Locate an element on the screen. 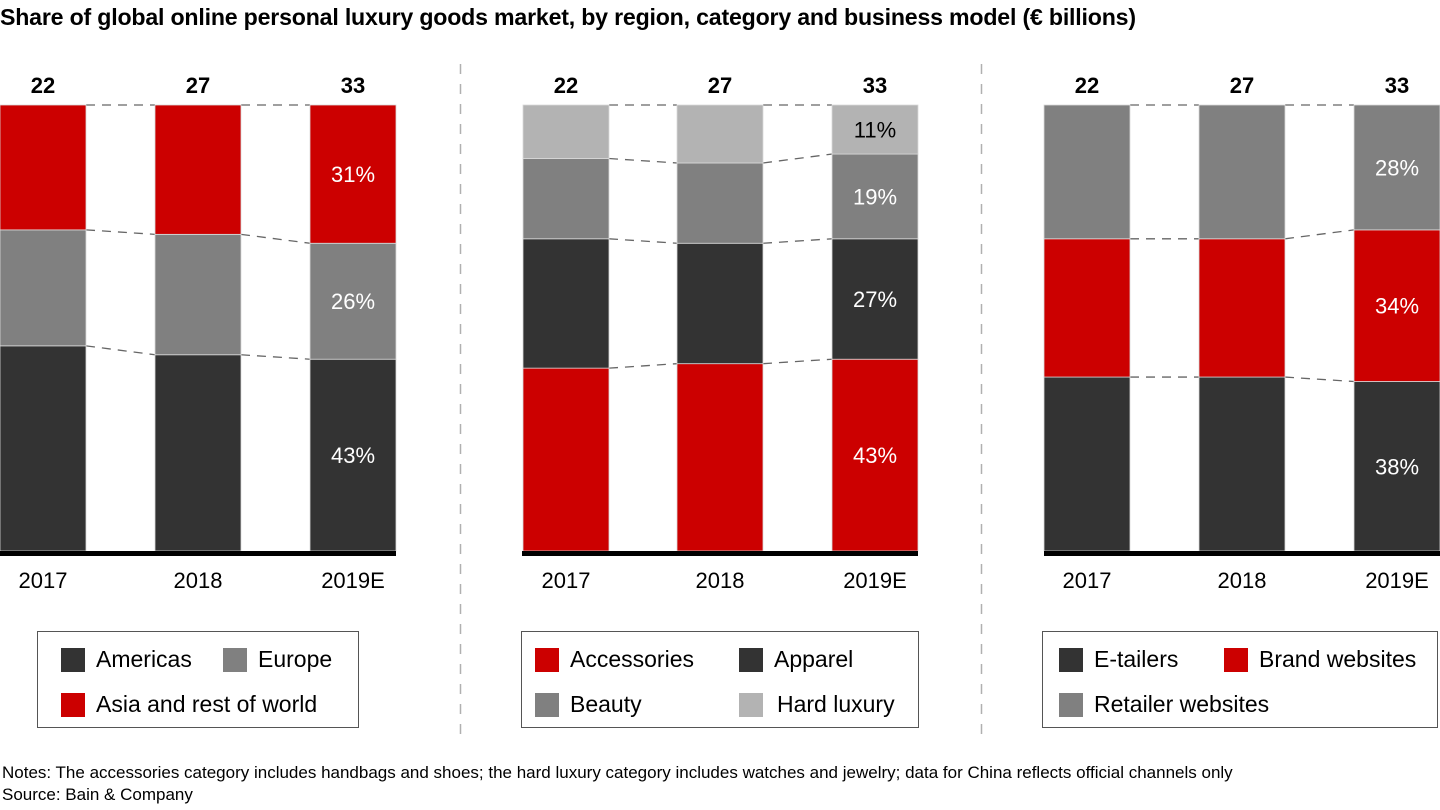 This screenshot has width=1440, height=810. bar-segment-beauty-2017 is located at coordinates (566, 199).